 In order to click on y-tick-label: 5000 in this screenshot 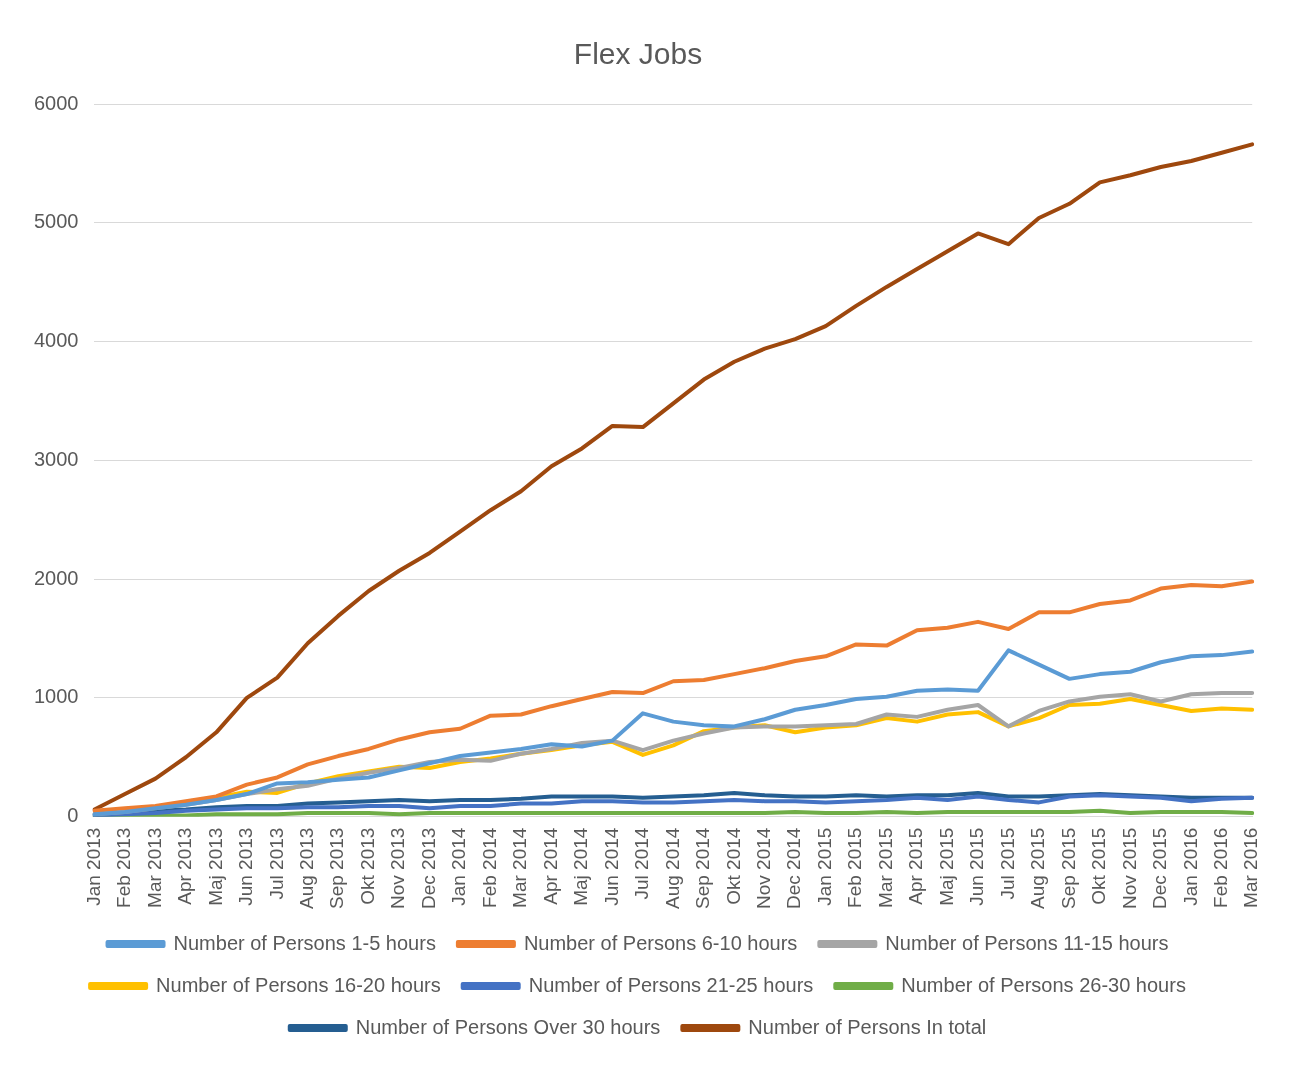, I will do `click(56, 221)`.